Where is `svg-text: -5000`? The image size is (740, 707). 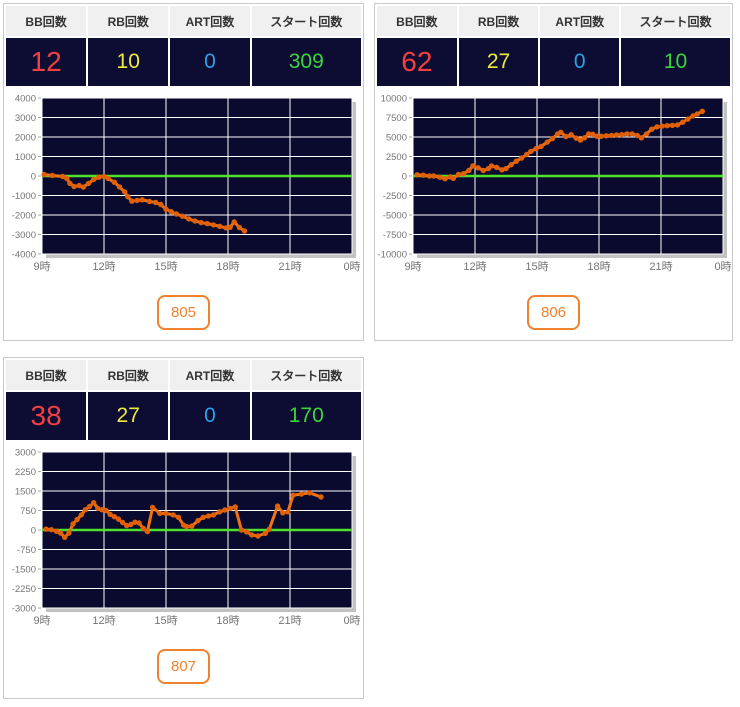
svg-text: -5000 is located at coordinates (395, 216).